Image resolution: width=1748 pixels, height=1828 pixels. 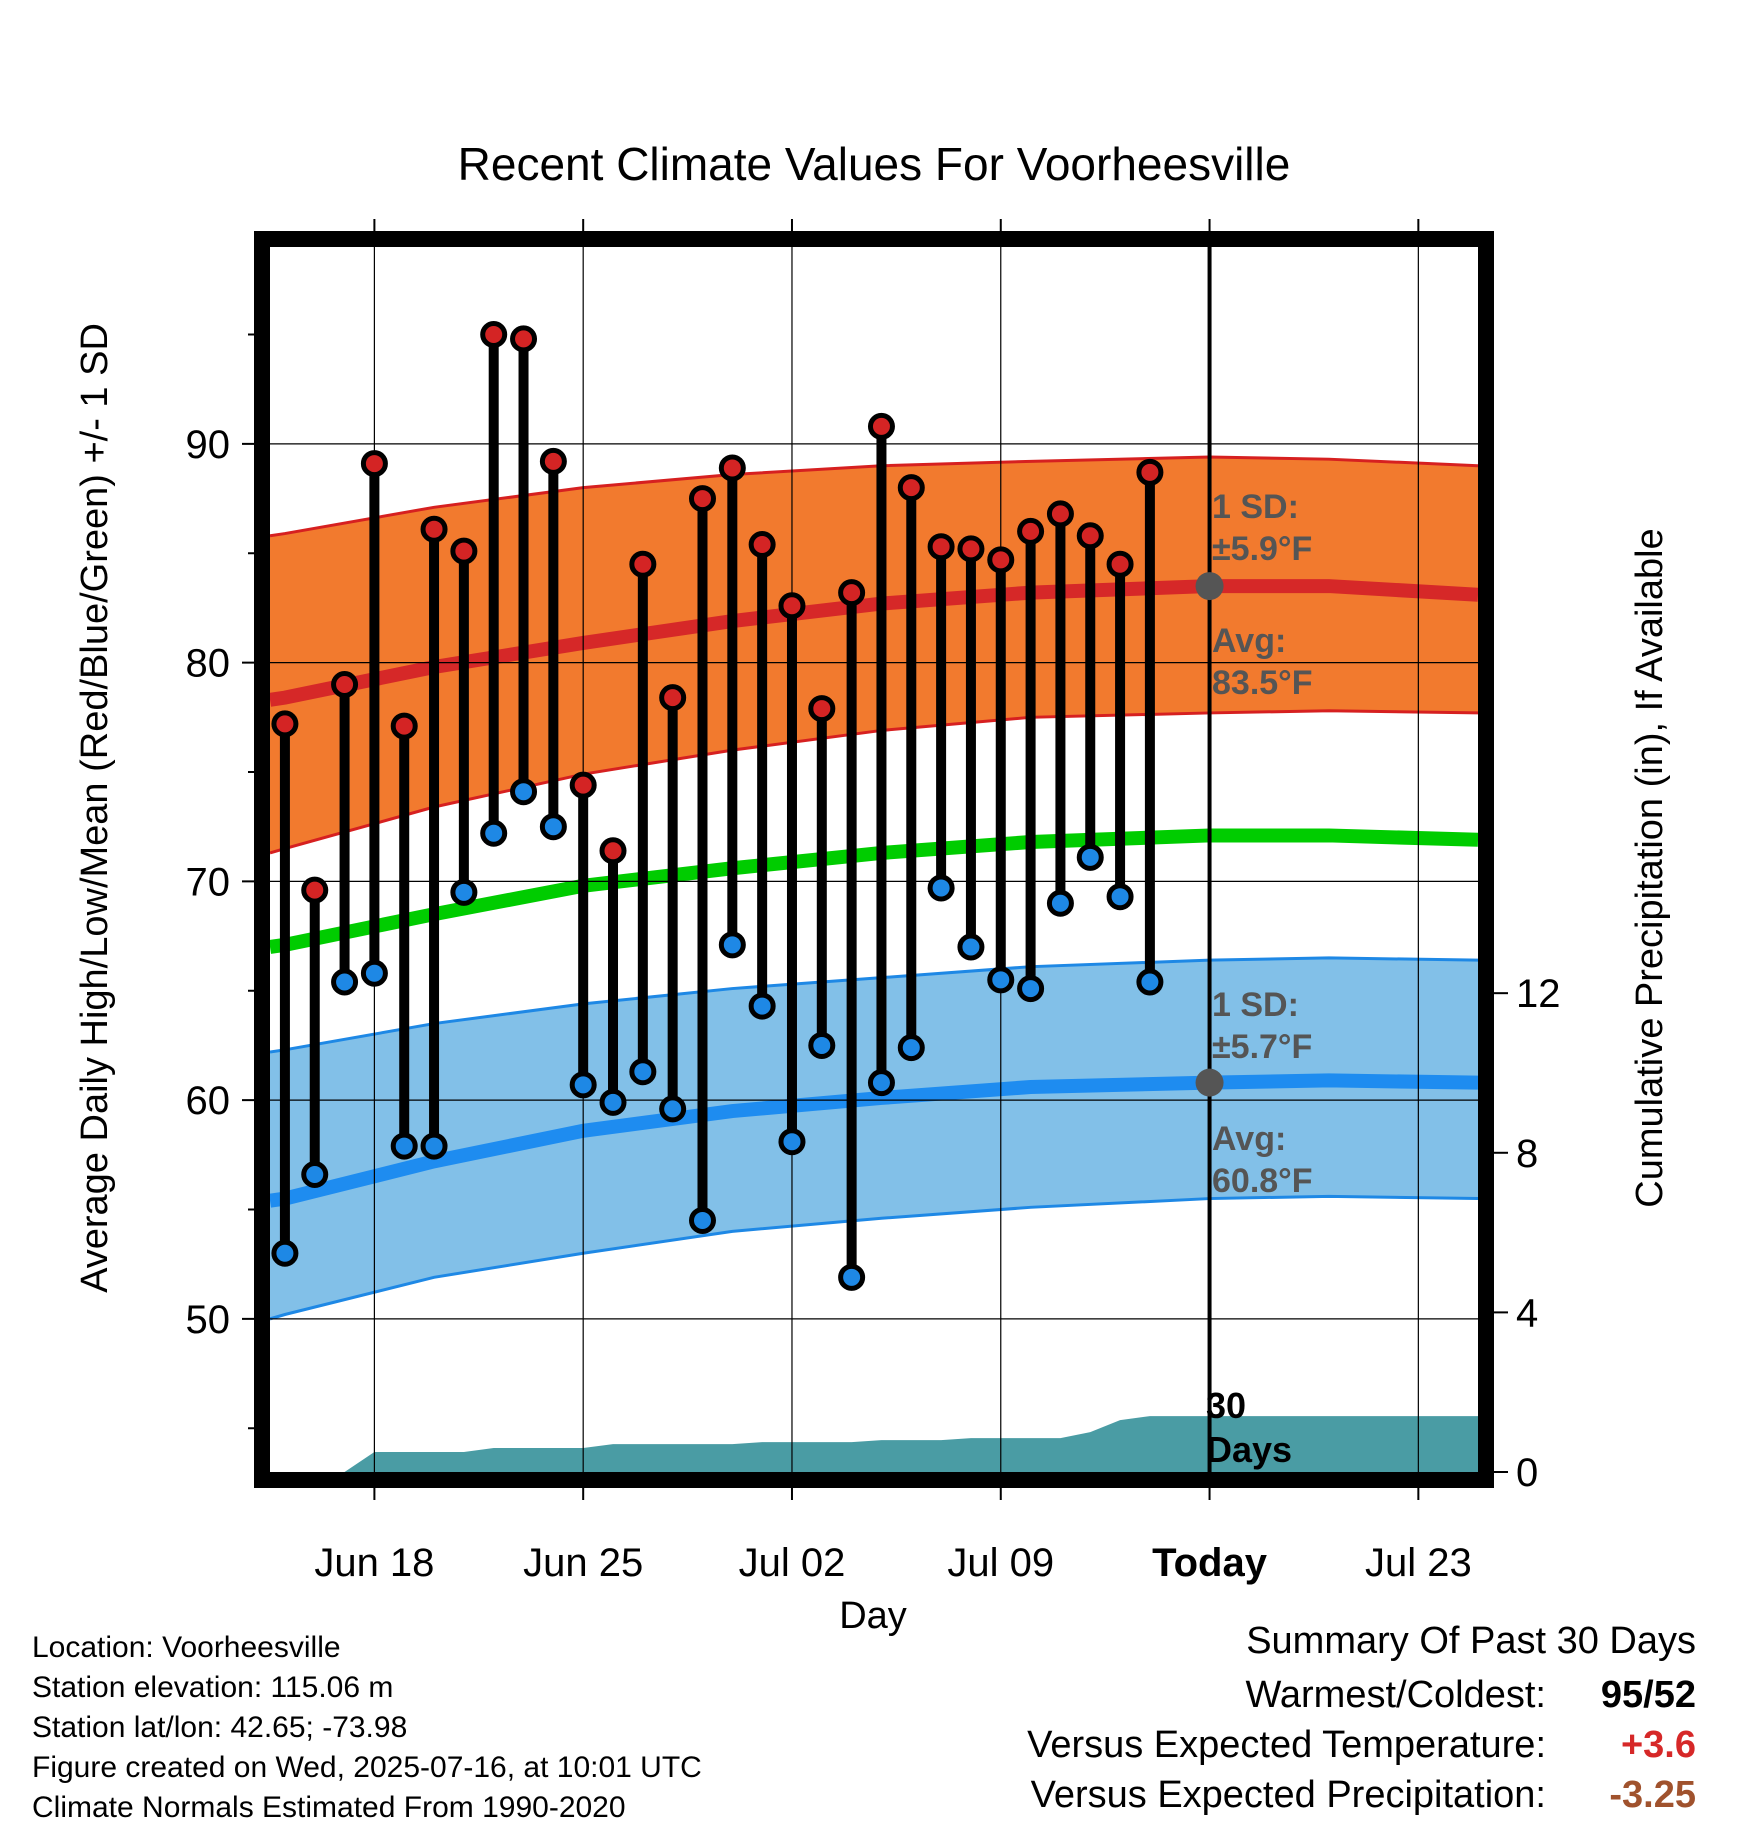 What do you see at coordinates (873, 1616) in the screenshot?
I see `x-axis-label: Day` at bounding box center [873, 1616].